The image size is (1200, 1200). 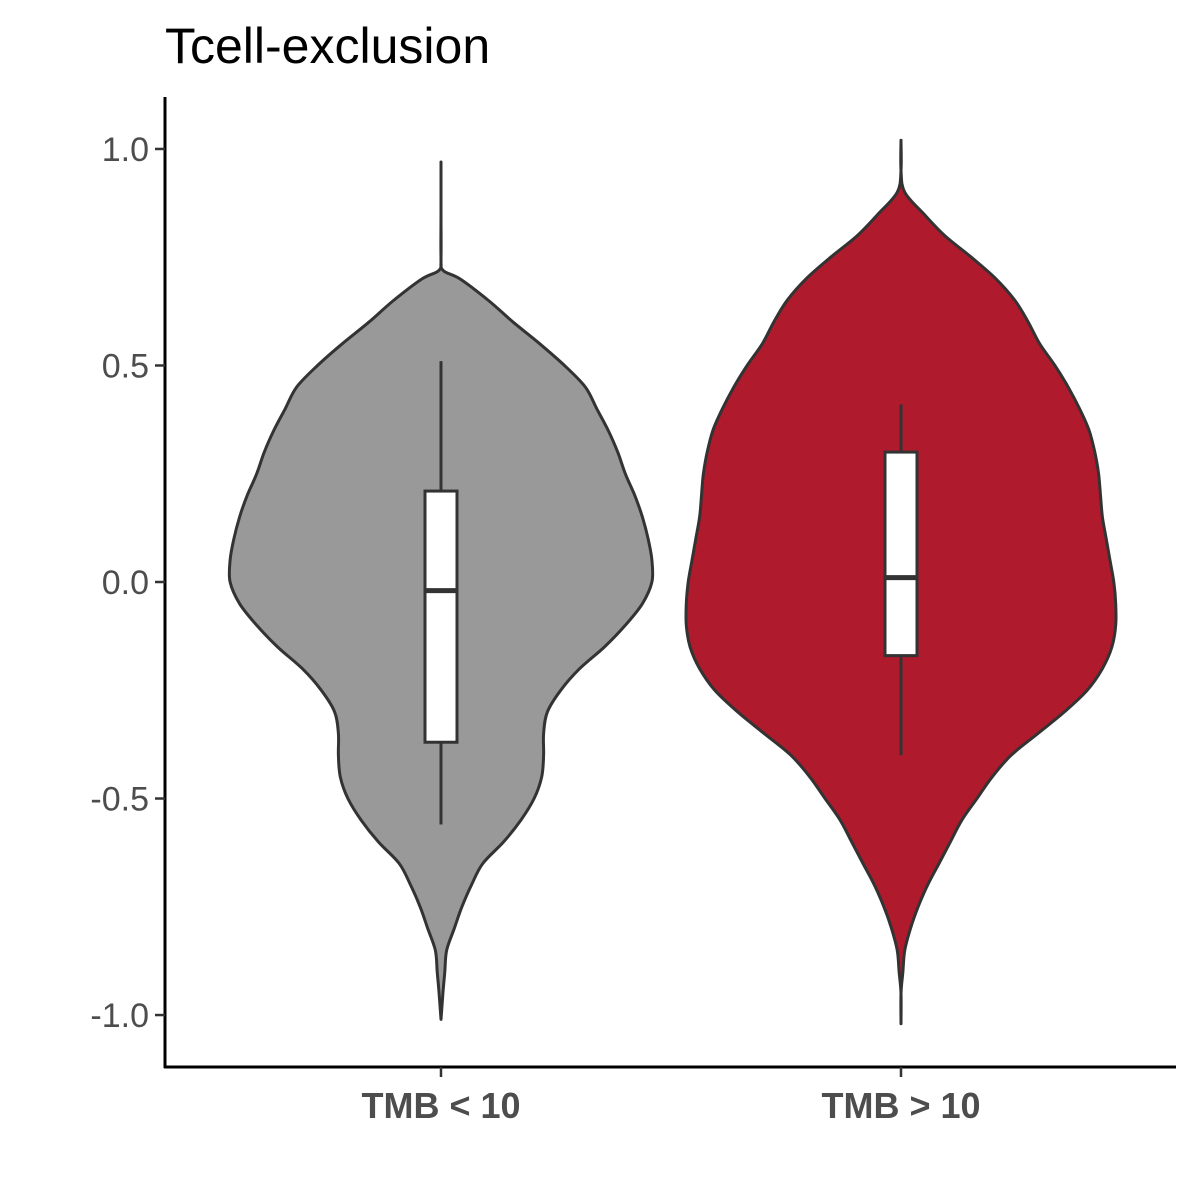 What do you see at coordinates (119, 800) in the screenshot?
I see `y-tick-label: -0.5` at bounding box center [119, 800].